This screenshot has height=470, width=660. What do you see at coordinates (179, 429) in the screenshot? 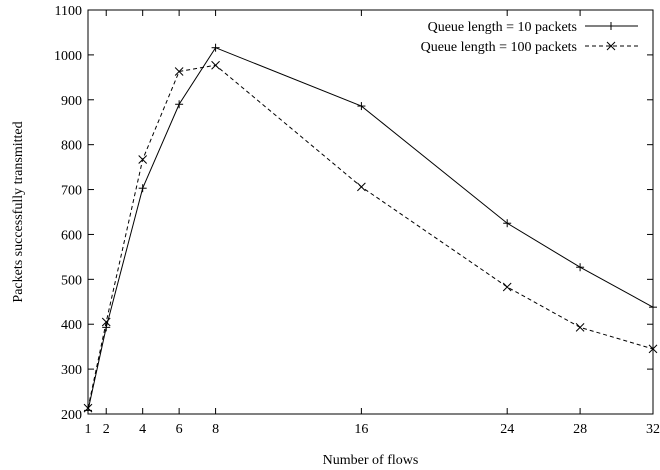
I see `x-tick-label: 6` at bounding box center [179, 429].